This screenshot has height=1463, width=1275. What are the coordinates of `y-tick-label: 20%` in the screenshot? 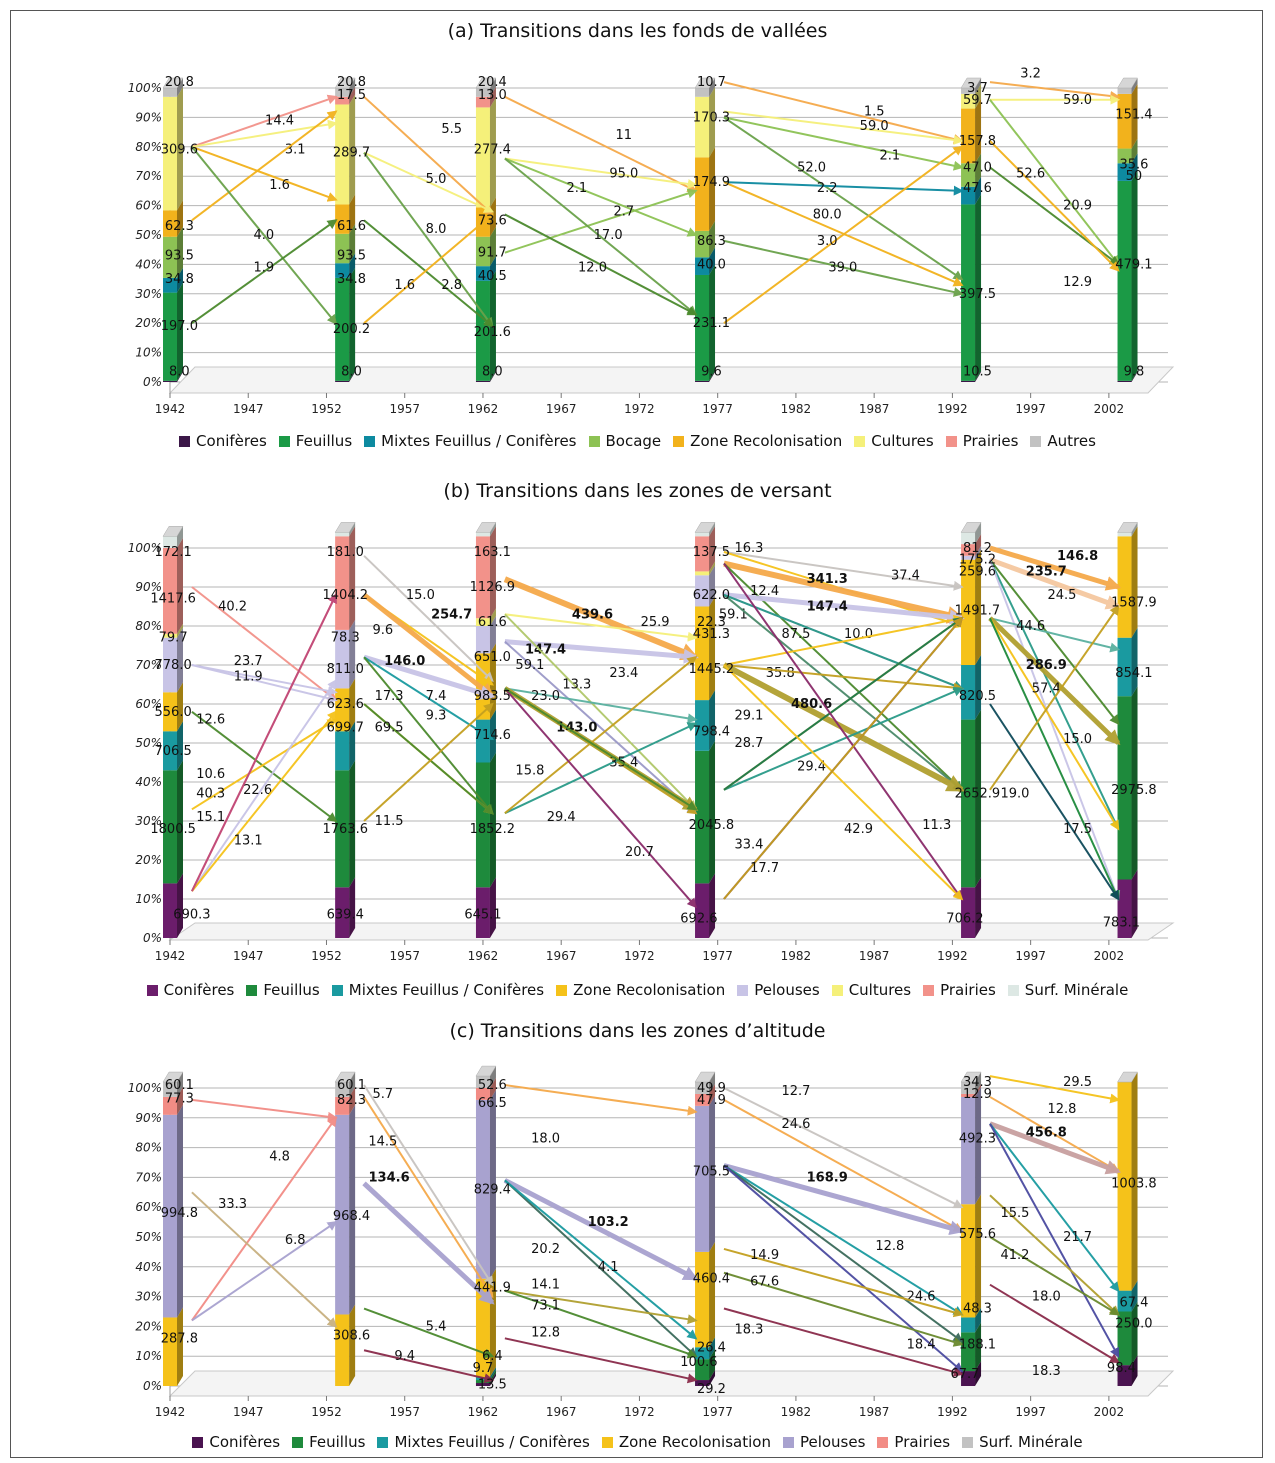 It's located at (148, 860).